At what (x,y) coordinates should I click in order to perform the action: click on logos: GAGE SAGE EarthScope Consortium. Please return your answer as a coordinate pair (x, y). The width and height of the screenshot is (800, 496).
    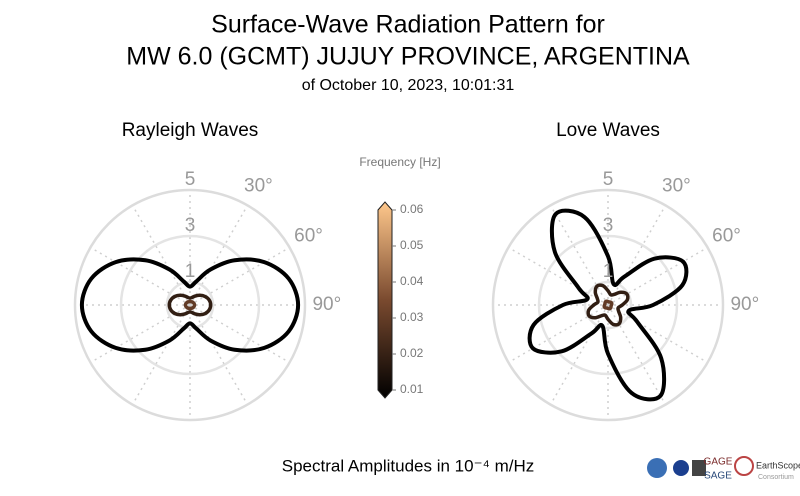
    Looking at the image, I should click on (723, 469).